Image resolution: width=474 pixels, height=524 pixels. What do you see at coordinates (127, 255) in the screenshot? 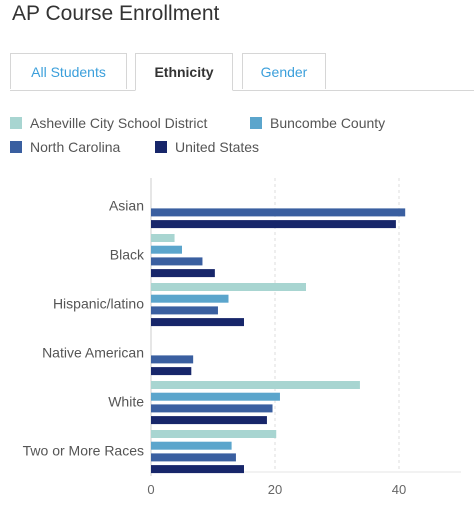
I see `category-label: Black` at bounding box center [127, 255].